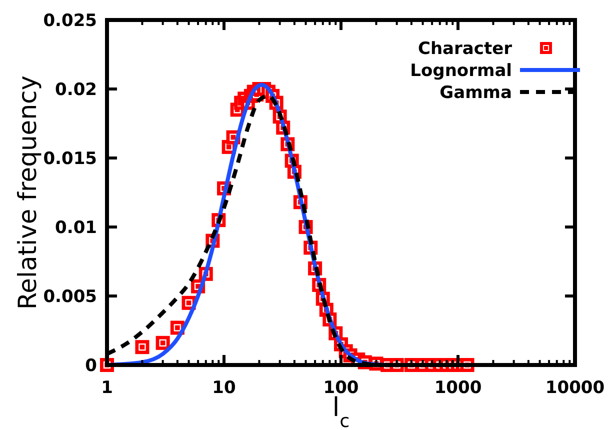 Image resolution: width=614 pixels, height=430 pixels. Describe the element at coordinates (224, 388) in the screenshot. I see `x-tick-label: 10` at that location.